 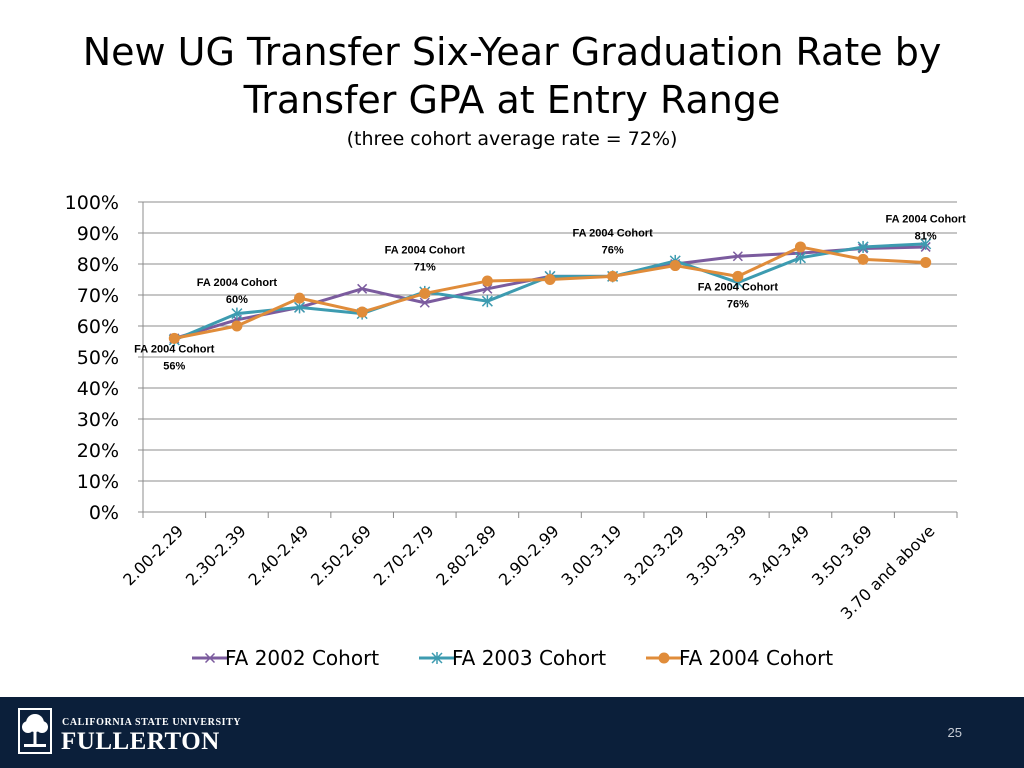 I want to click on x-tick-label: 2.50-2.69, so click(x=341, y=555).